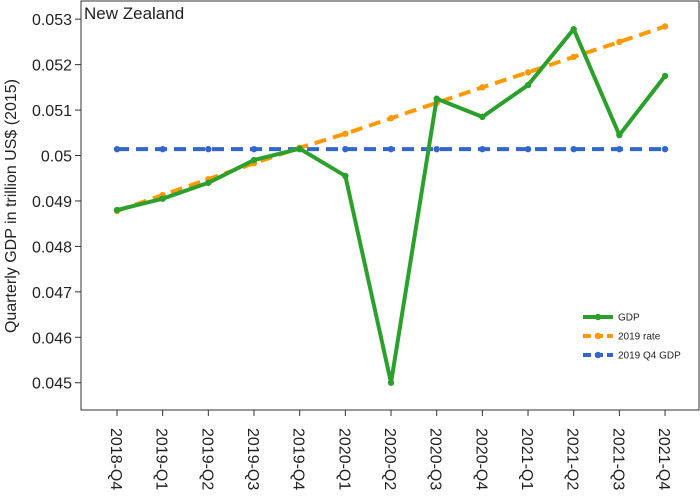 The image size is (700, 500). Describe the element at coordinates (663, 459) in the screenshot. I see `x-tick-label: 2021-Q4` at that location.